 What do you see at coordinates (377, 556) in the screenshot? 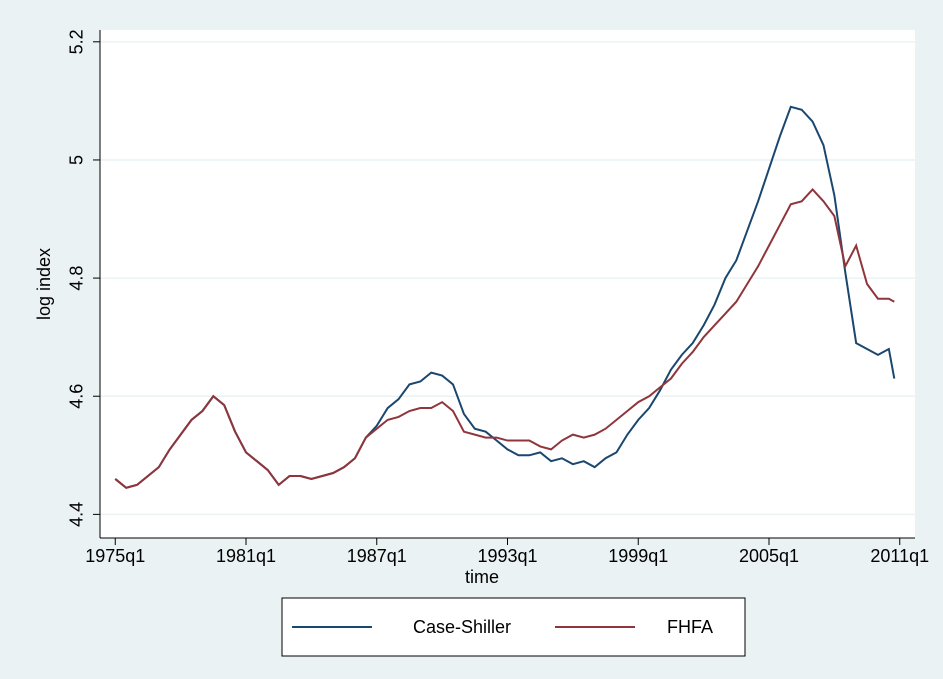
I see `x-tick-label: 1987q1` at bounding box center [377, 556].